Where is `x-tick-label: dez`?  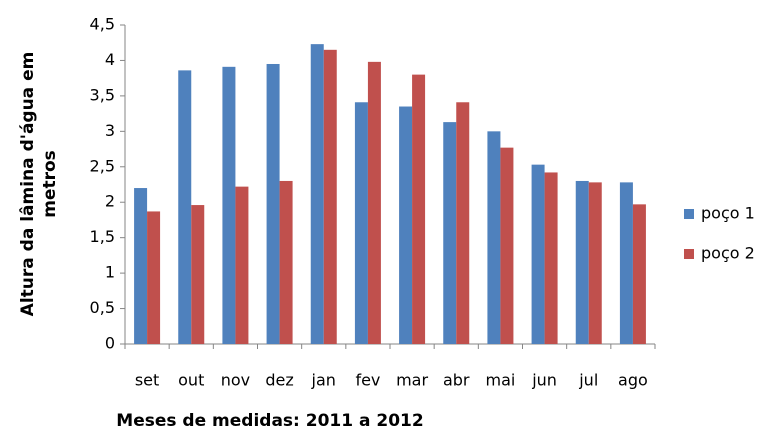 x-tick-label: dez is located at coordinates (279, 380).